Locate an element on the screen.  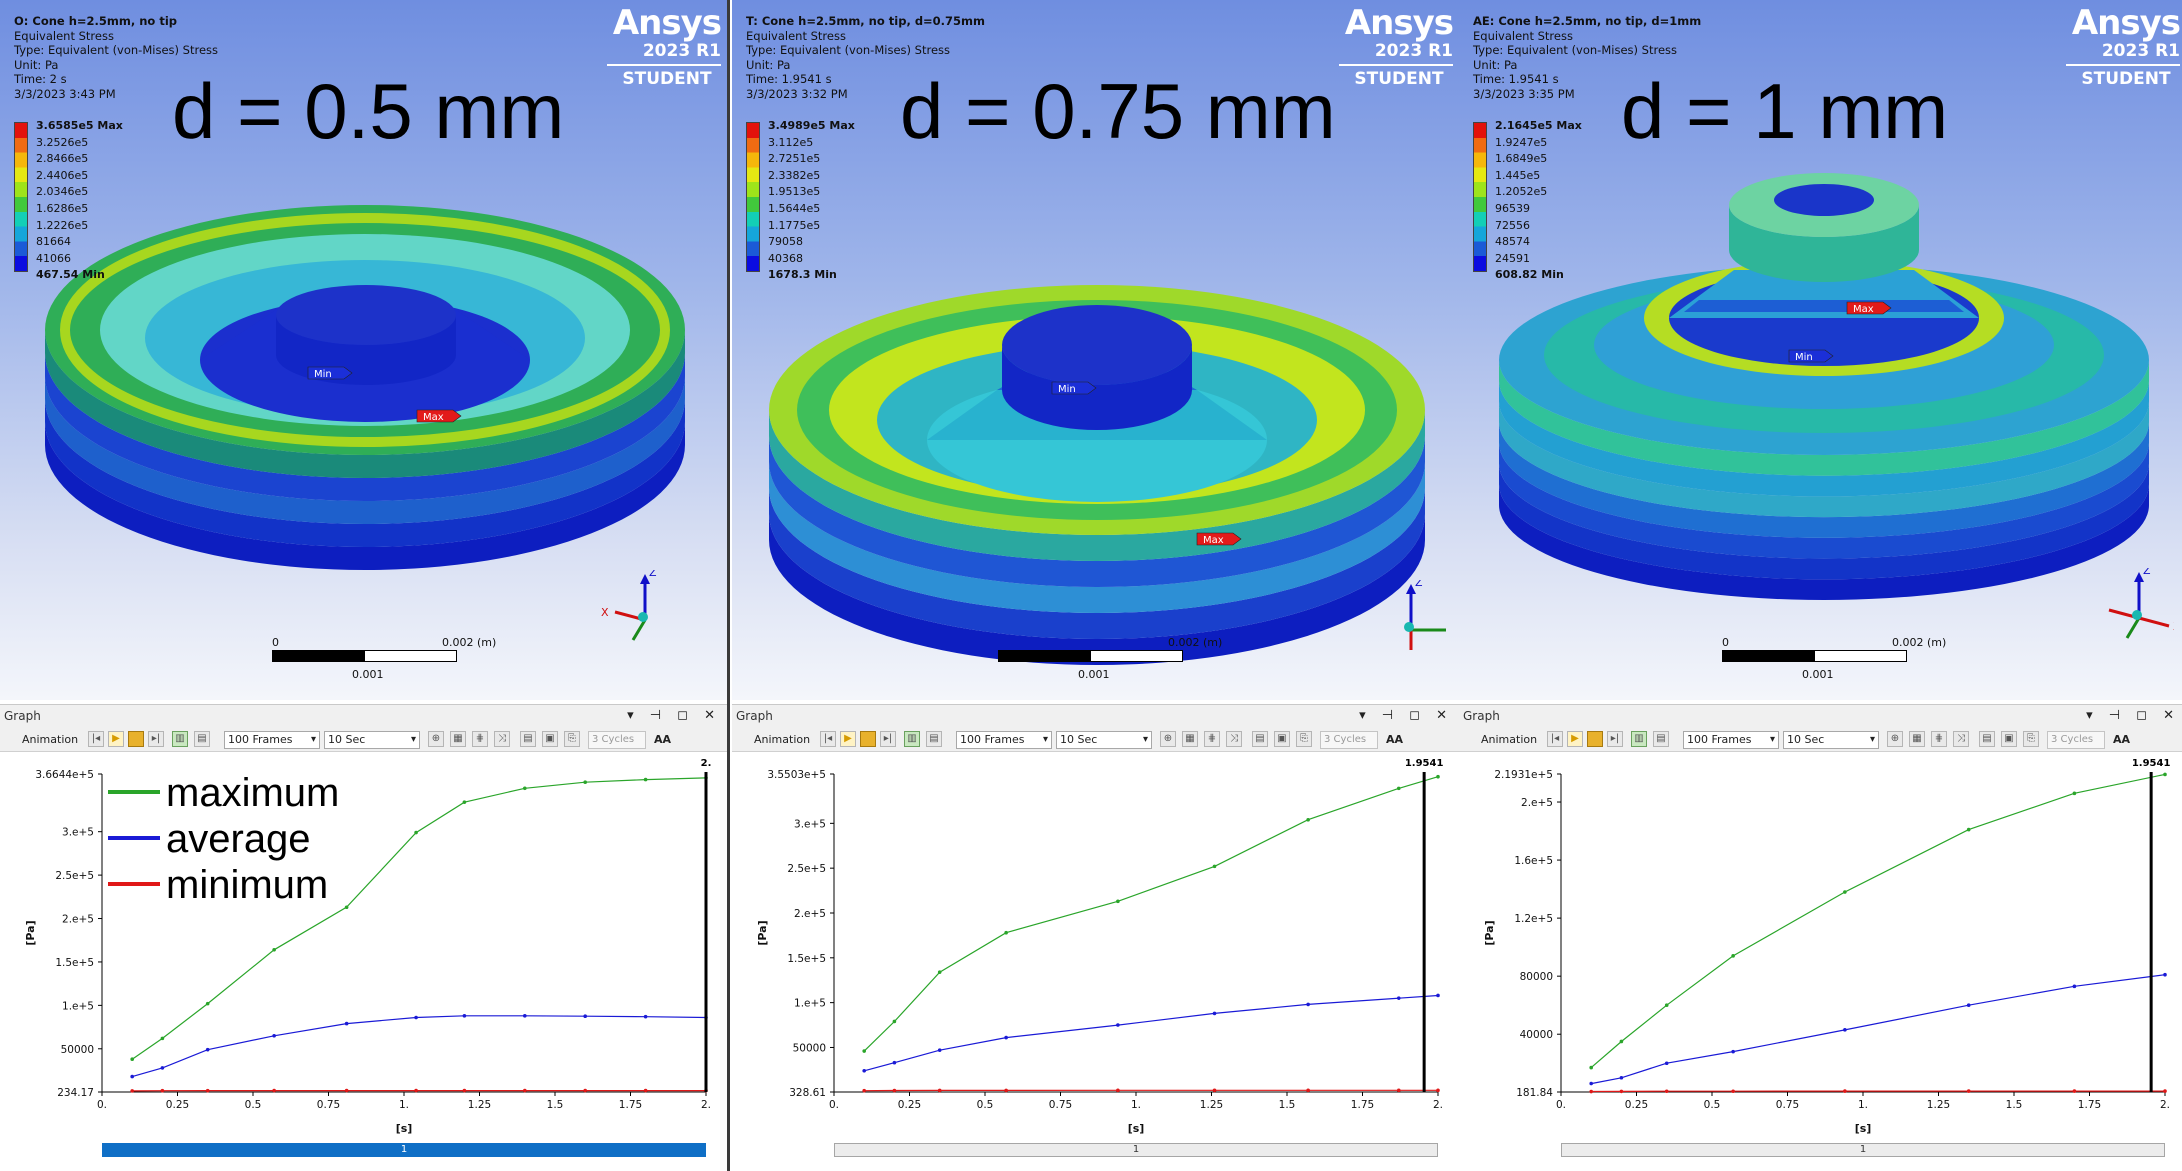
scale-track is located at coordinates (1814, 656).